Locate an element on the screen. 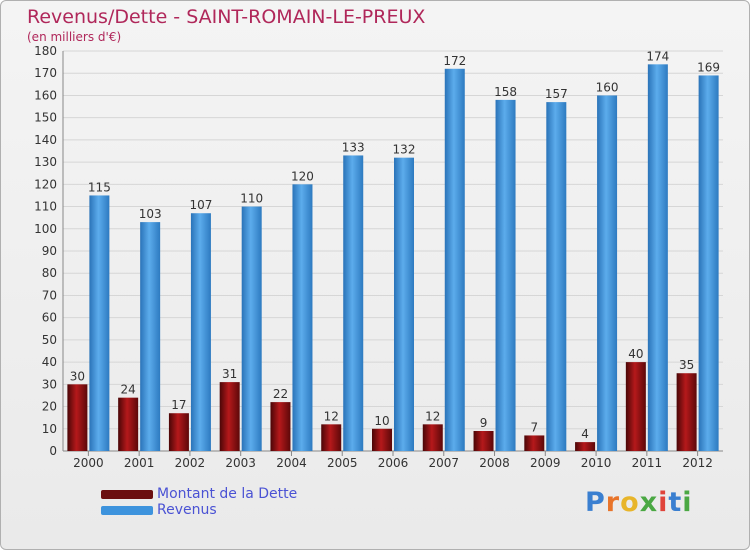 The height and width of the screenshot is (550, 750). y-tick-label: 40 is located at coordinates (49, 362).